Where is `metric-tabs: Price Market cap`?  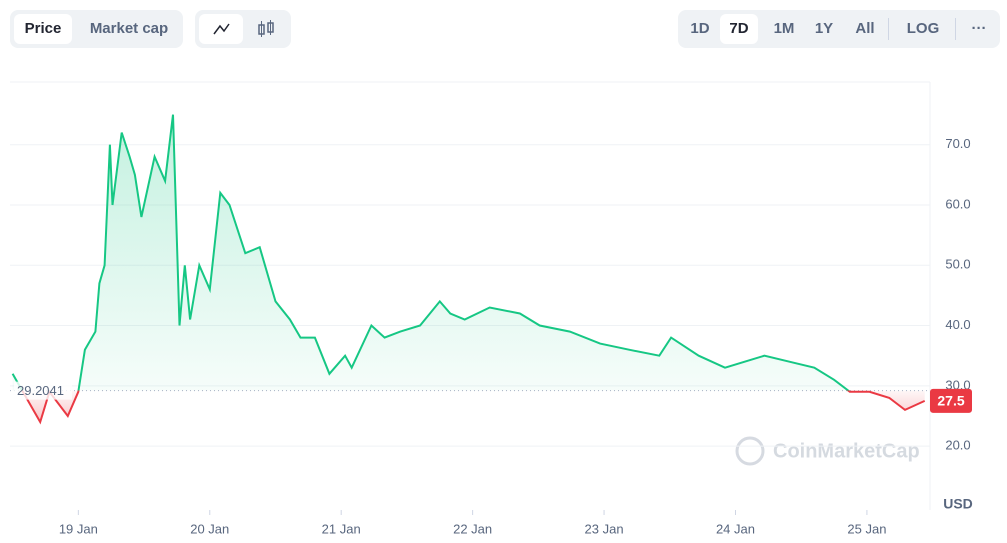 metric-tabs: Price Market cap is located at coordinates (96, 29).